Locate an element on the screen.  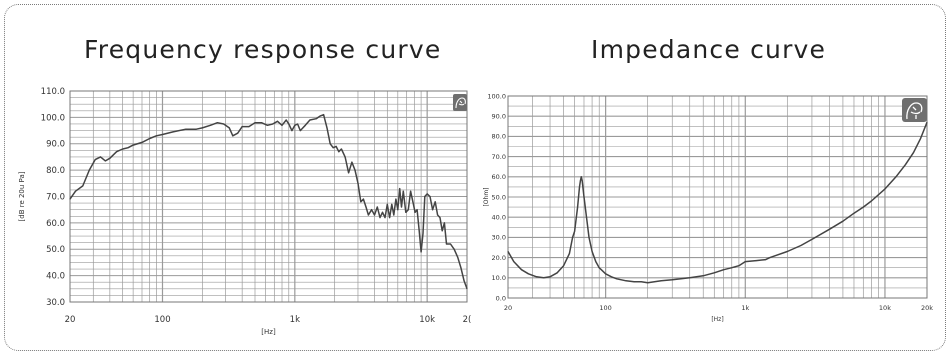
measurement-logo-icon is located at coordinates (460, 102).